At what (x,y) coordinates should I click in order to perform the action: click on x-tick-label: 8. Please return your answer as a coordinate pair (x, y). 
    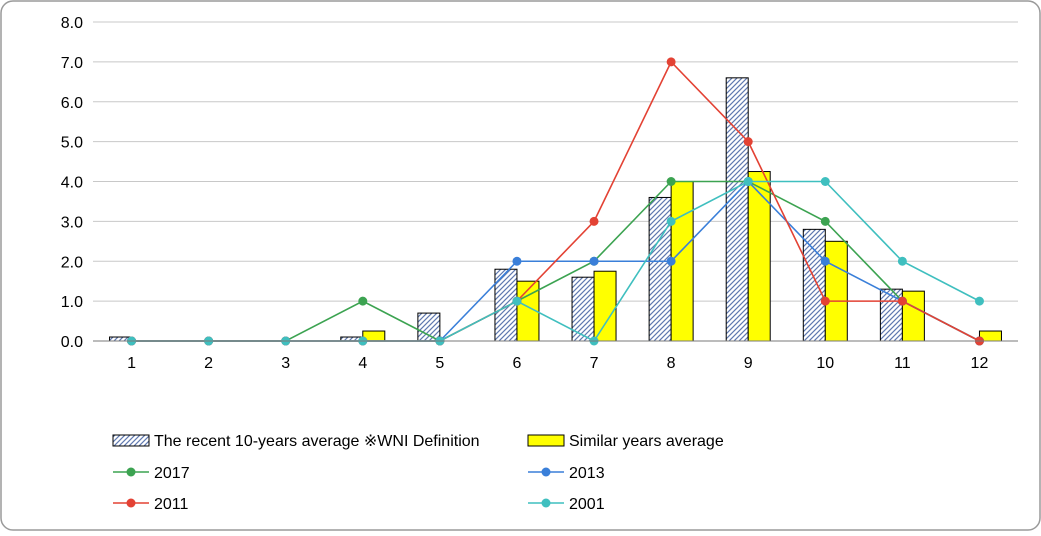
    Looking at the image, I should click on (671, 363).